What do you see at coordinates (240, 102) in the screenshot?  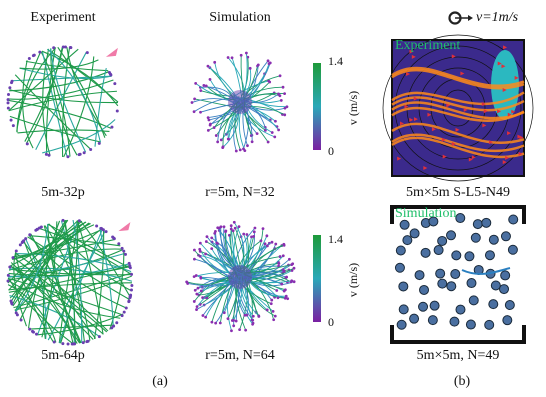 I see `dense-core` at bounding box center [240, 102].